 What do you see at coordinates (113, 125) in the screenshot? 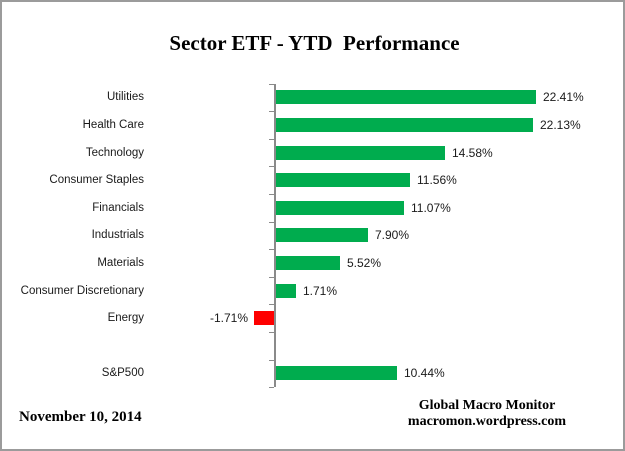
I see `category-label: Health Care` at bounding box center [113, 125].